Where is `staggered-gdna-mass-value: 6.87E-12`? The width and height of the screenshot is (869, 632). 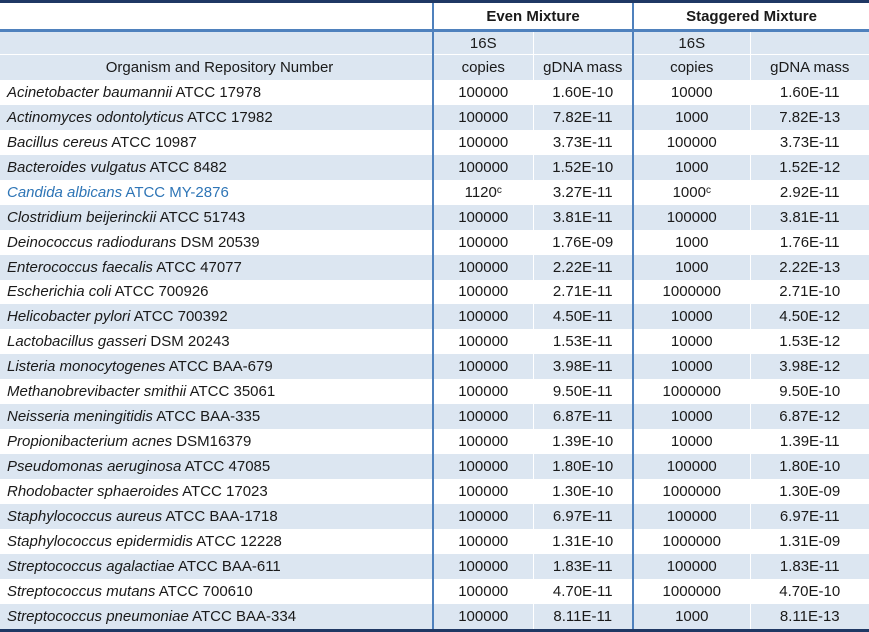
staggered-gdna-mass-value: 6.87E-12 is located at coordinates (810, 417).